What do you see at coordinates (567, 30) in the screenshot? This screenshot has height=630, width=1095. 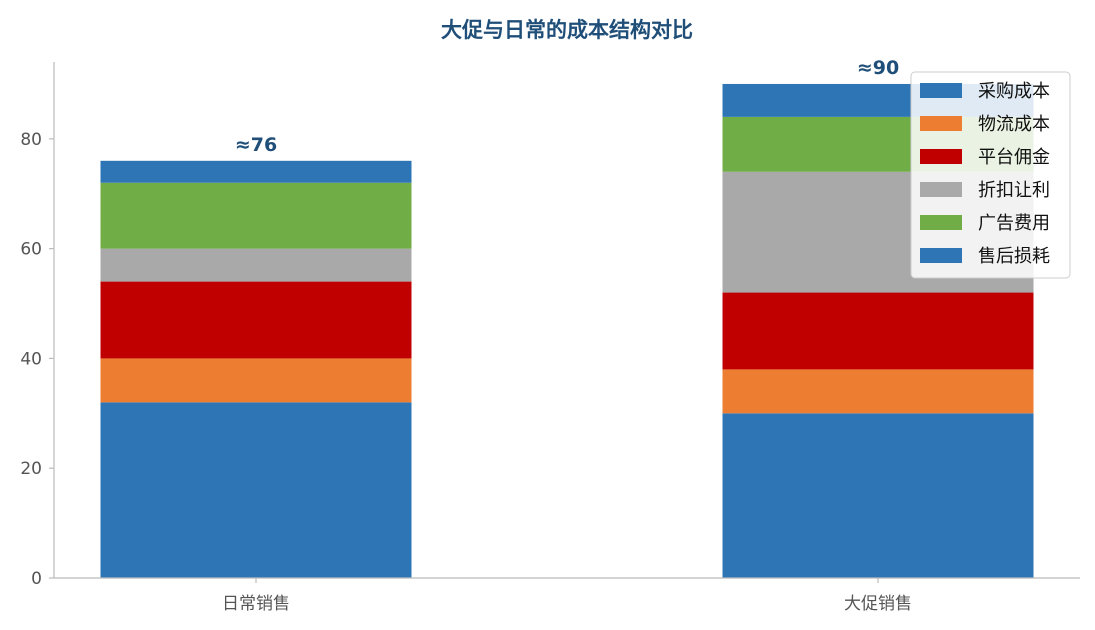 I see `chart-title: 大促与日常的成本结构对比` at bounding box center [567, 30].